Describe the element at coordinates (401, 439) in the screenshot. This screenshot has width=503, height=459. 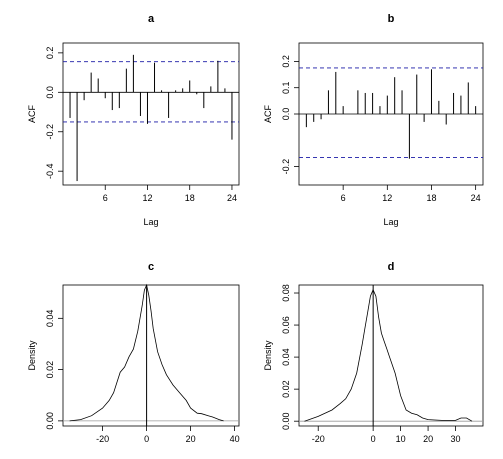
I see `x-tick-label: 10` at that location.